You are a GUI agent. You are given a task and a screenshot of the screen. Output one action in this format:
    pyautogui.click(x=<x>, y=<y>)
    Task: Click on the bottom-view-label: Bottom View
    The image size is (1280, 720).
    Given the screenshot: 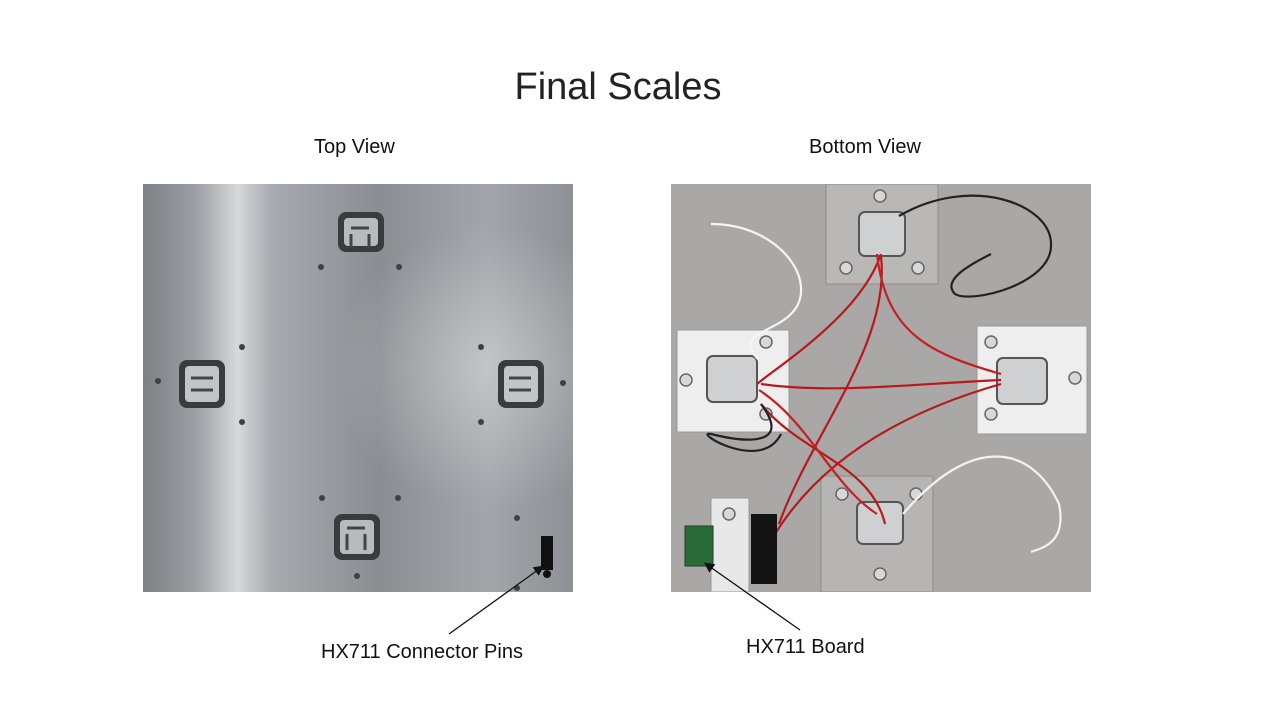 What is the action you would take?
    pyautogui.click(x=865, y=147)
    